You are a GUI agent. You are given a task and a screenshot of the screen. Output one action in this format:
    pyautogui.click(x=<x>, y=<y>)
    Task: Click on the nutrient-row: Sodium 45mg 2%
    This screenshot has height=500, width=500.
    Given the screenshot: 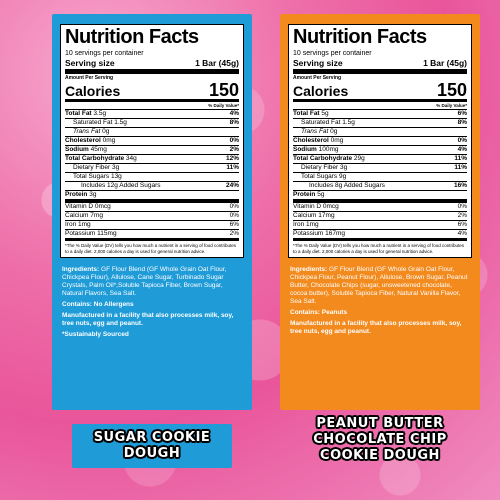 What is the action you would take?
    pyautogui.click(x=152, y=150)
    